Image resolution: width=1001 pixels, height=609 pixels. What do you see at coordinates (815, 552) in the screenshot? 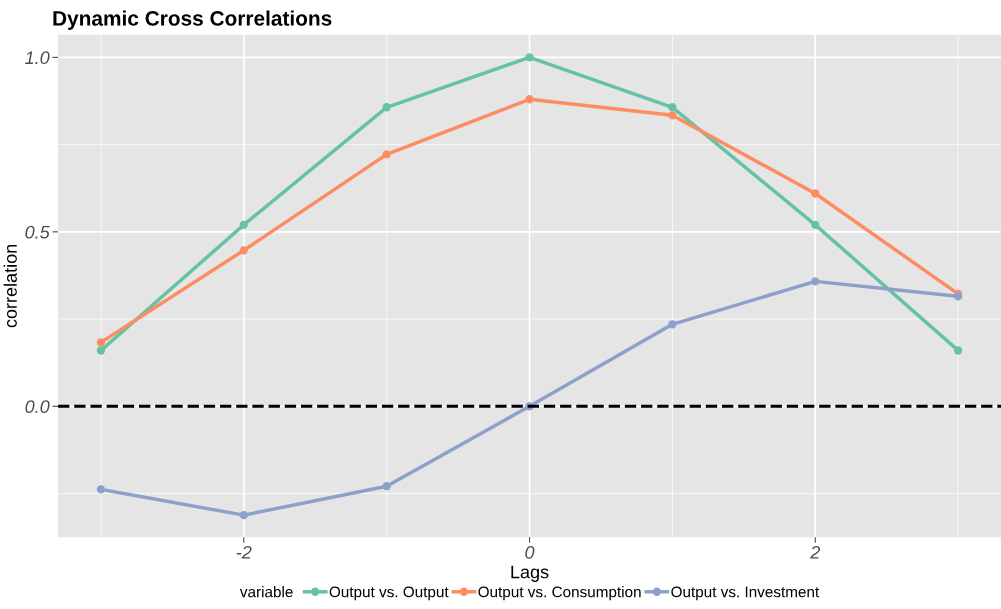
I see `x-tick-label: 2` at bounding box center [815, 552].